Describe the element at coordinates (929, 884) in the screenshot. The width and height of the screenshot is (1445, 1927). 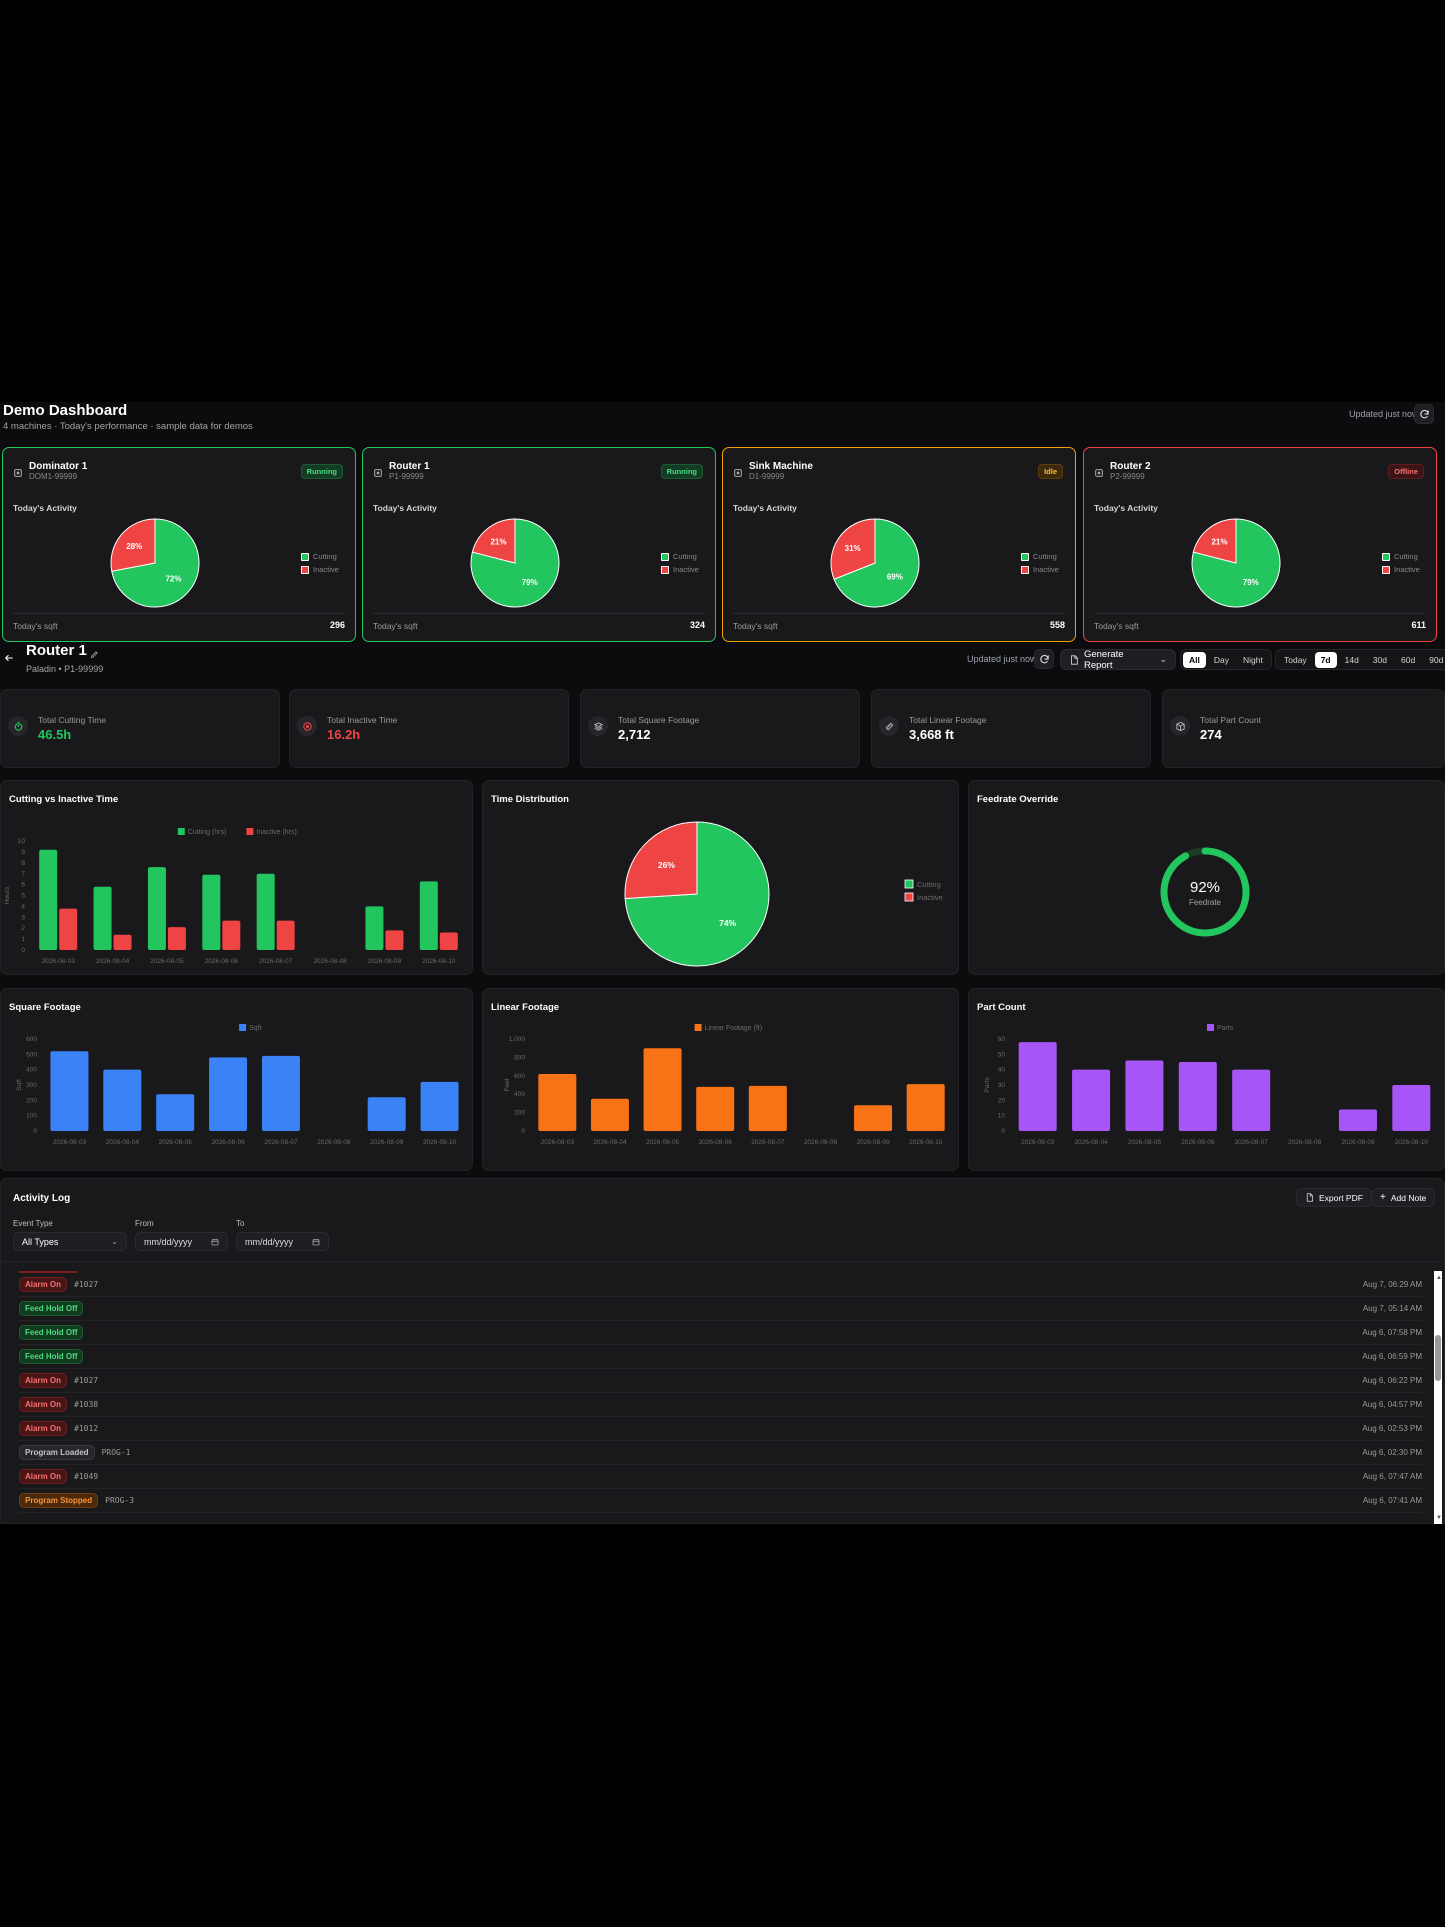
I see `legend-label: Cutting` at that location.